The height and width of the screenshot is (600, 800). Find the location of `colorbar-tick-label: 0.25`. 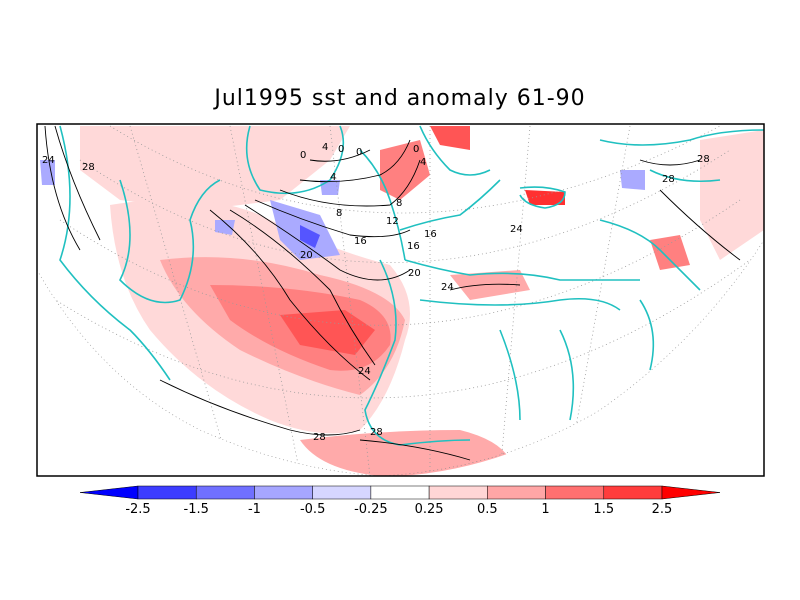

colorbar-tick-label: 0.25 is located at coordinates (429, 509).